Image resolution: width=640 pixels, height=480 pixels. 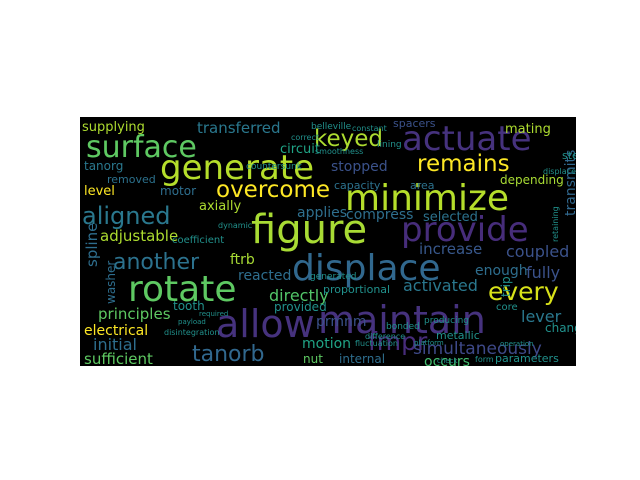 I want to click on cloud-word-prmnm: prmnm, so click(x=341, y=322).